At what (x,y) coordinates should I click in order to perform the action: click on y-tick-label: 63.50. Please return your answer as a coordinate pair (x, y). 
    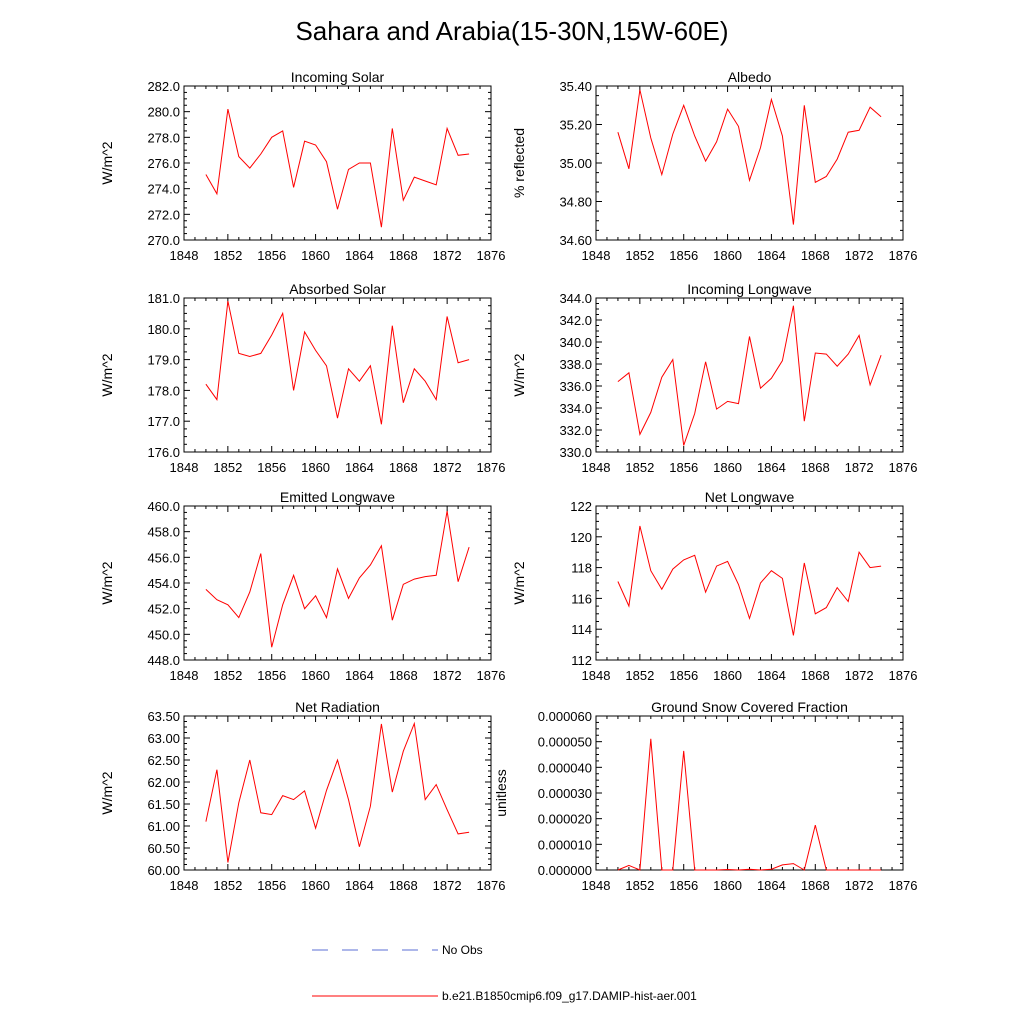
    Looking at the image, I should click on (163, 716).